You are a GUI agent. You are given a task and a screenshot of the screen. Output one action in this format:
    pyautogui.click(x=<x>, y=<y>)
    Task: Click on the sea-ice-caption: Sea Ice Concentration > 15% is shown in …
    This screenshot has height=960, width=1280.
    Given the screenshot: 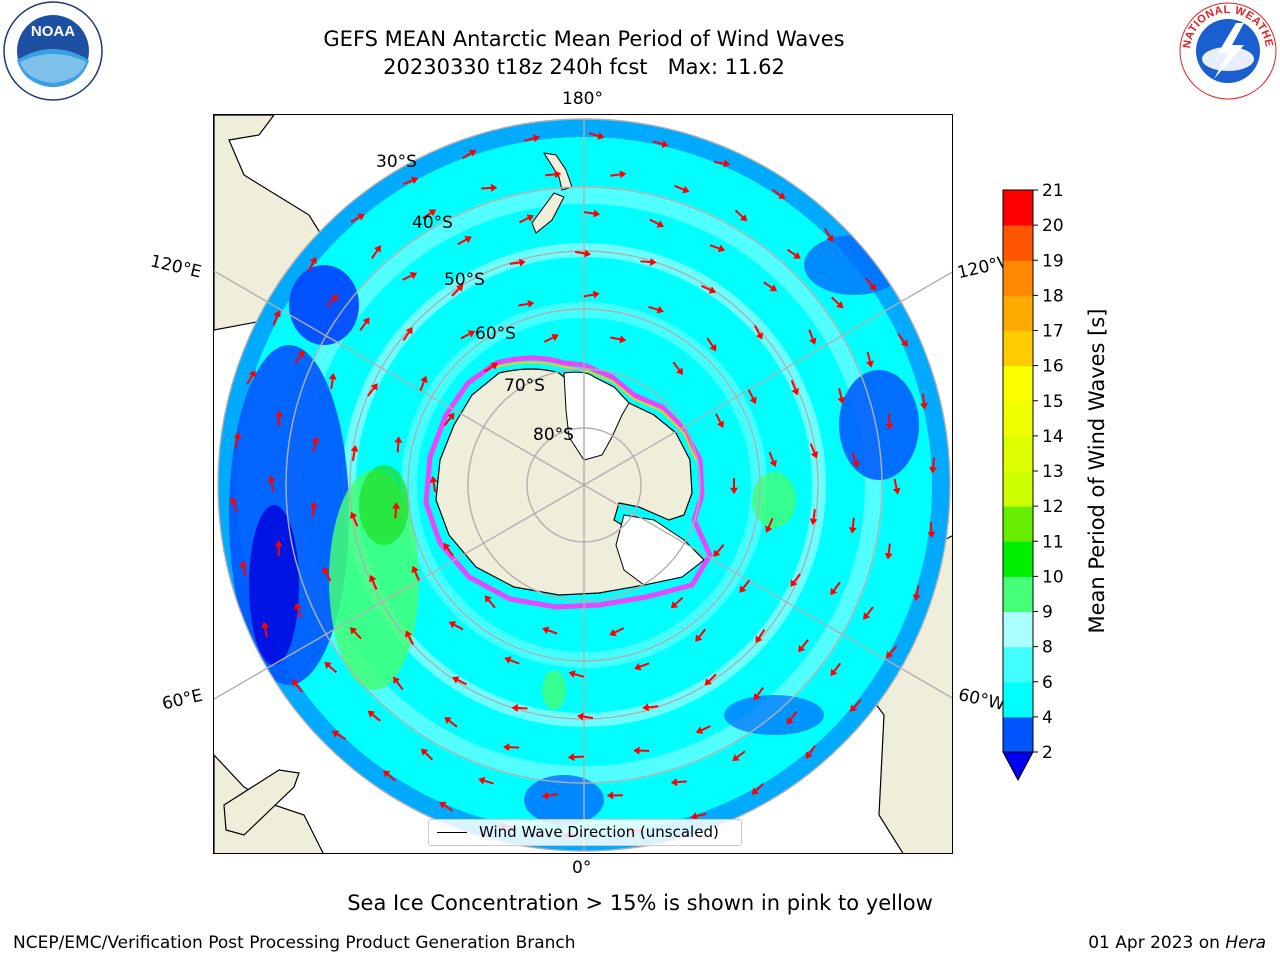 What is the action you would take?
    pyautogui.click(x=640, y=903)
    